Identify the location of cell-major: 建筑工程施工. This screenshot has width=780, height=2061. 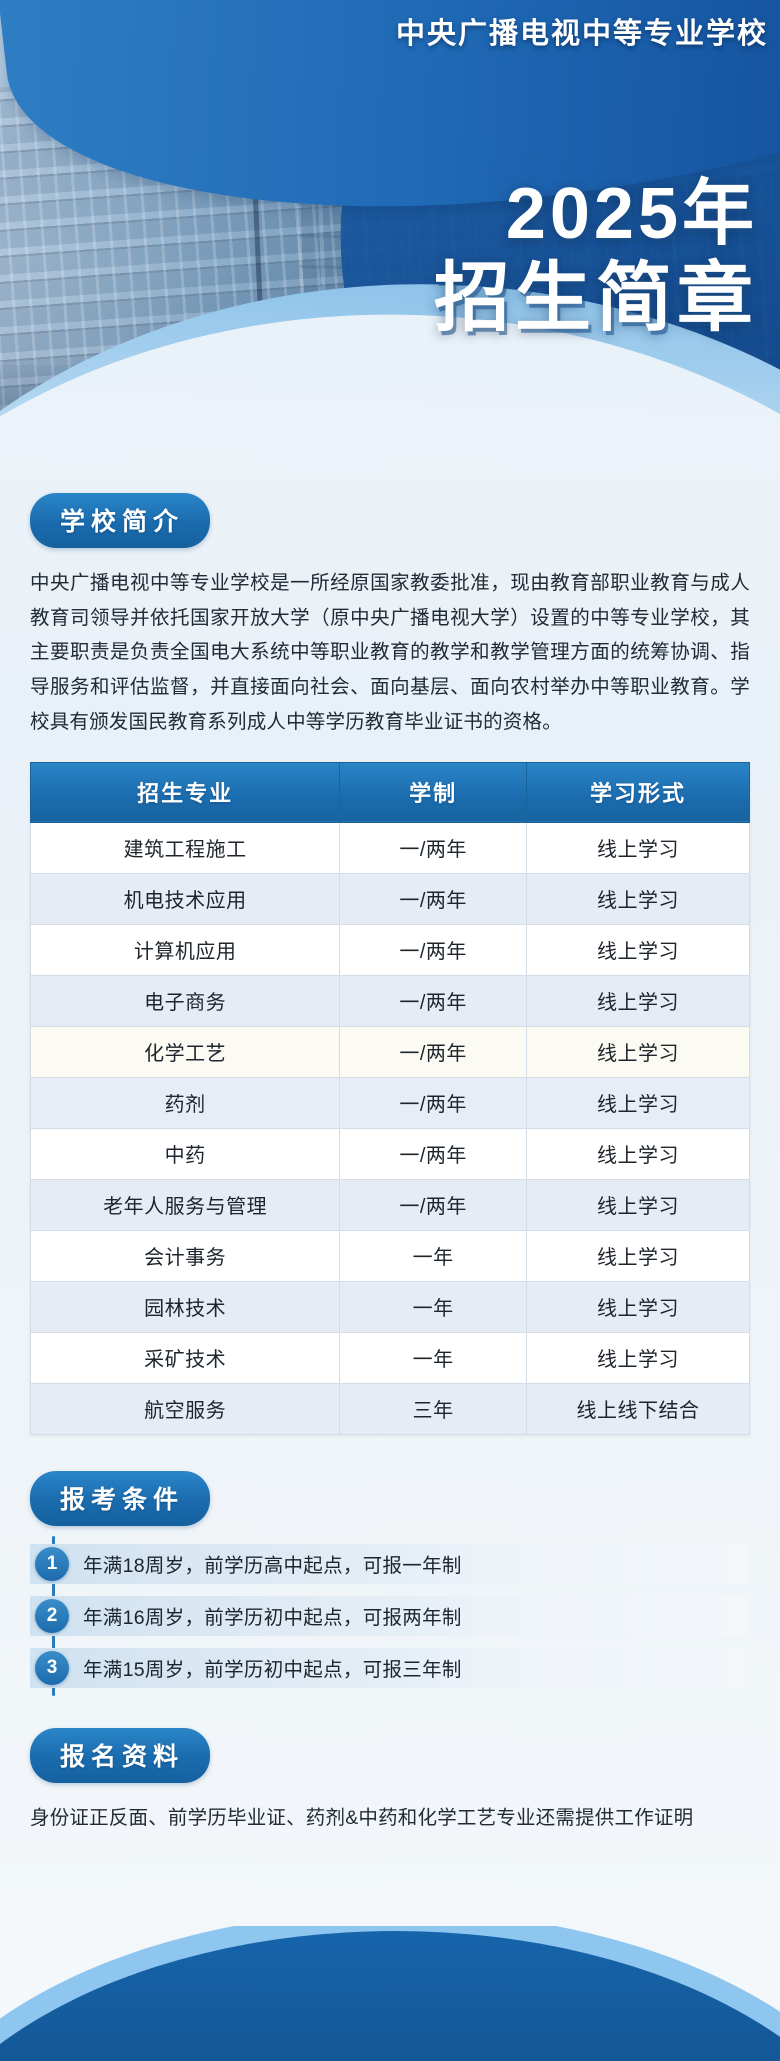
(185, 847).